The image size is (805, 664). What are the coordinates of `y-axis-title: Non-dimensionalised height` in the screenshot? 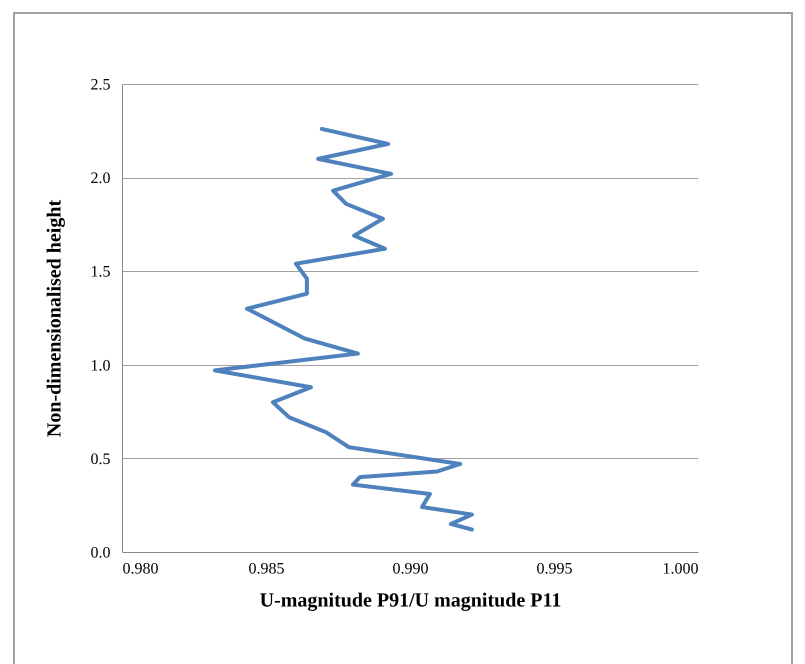 It's located at (55, 319).